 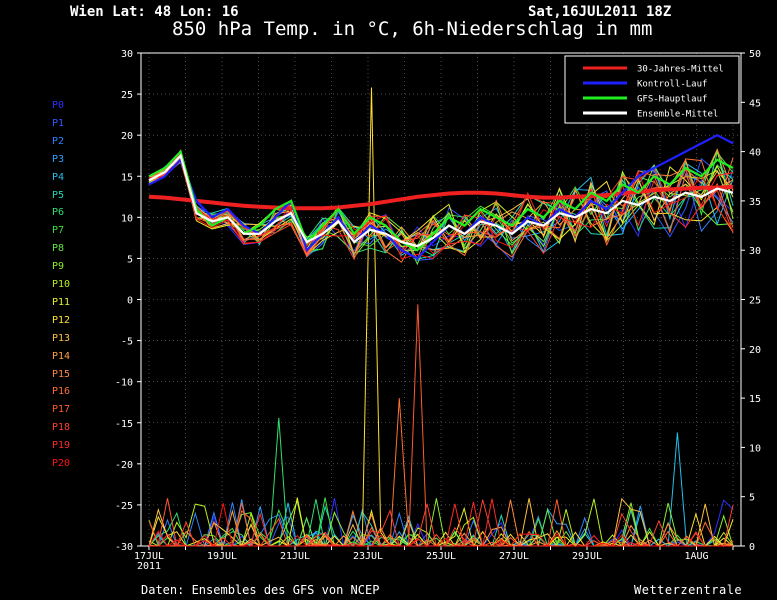 What do you see at coordinates (677, 115) in the screenshot?
I see `legend-label: Ensemble-Mittel` at bounding box center [677, 115].